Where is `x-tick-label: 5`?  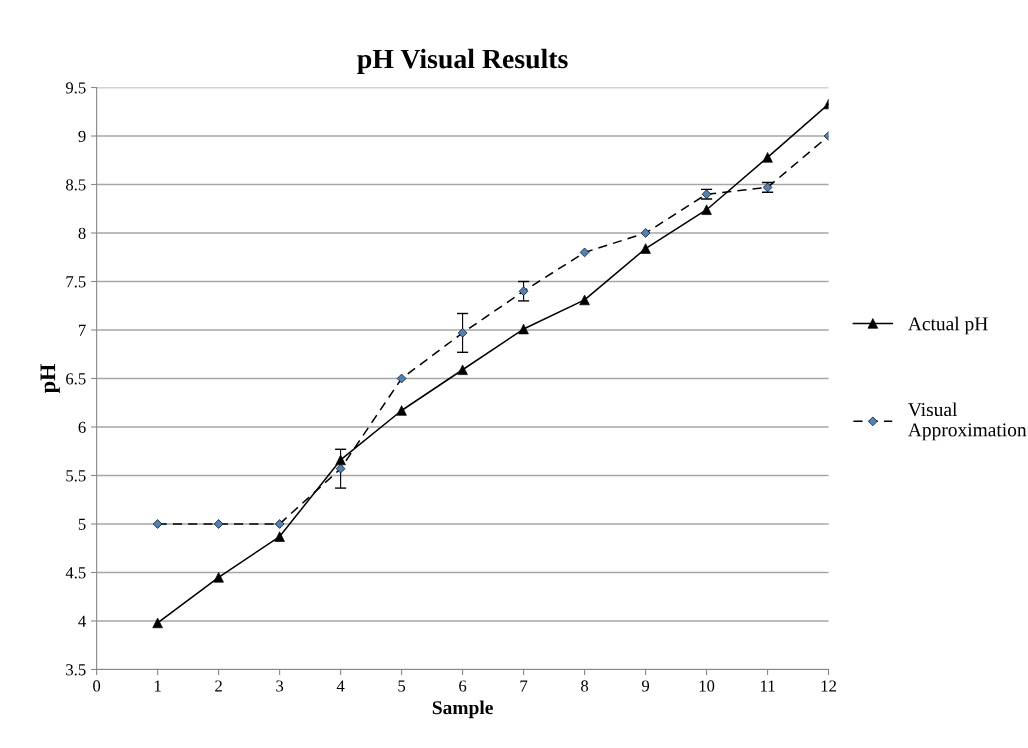
x-tick-label: 5 is located at coordinates (402, 686).